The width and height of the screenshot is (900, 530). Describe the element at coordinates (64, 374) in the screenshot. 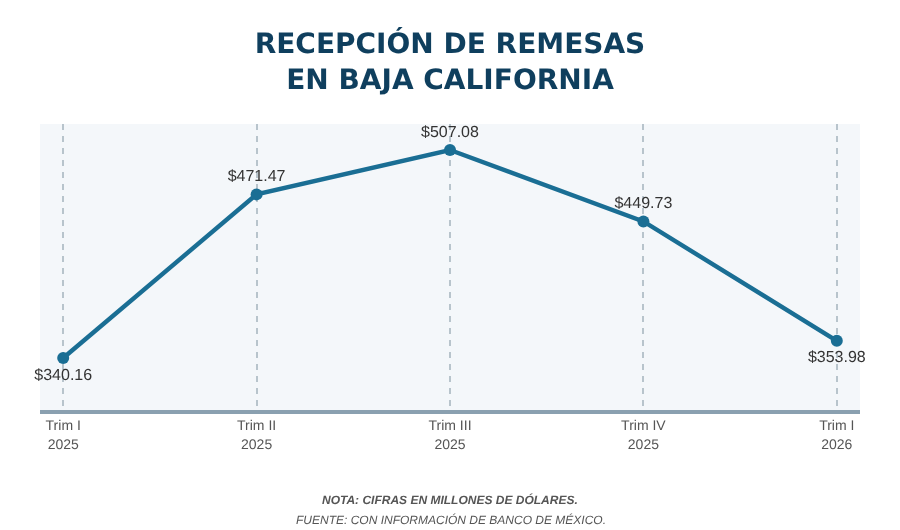

I see `data-label: $340.16` at that location.